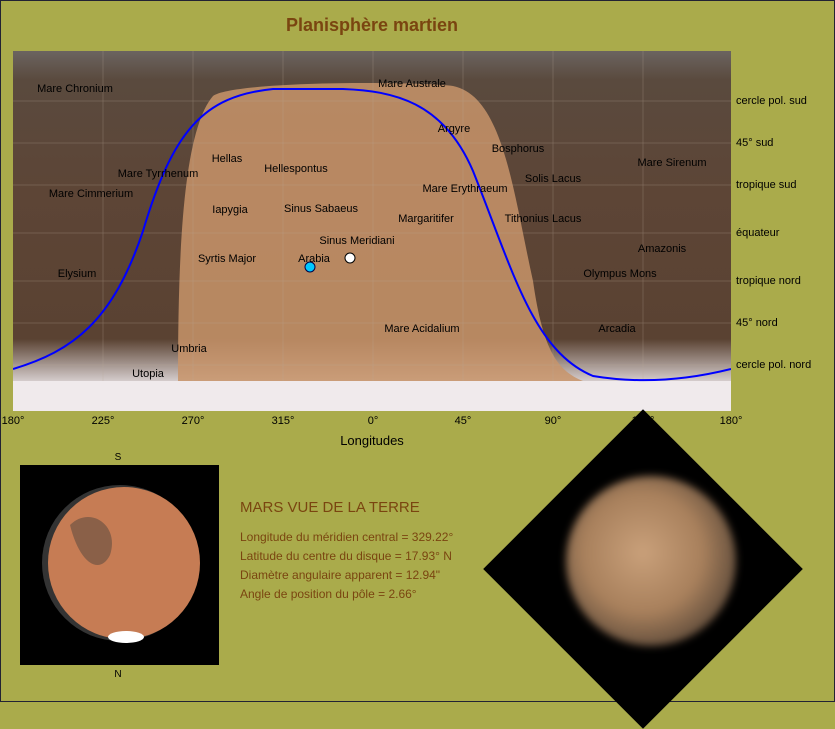 Image resolution: width=835 pixels, height=729 pixels. I want to click on map-label: Elysium, so click(77, 274).